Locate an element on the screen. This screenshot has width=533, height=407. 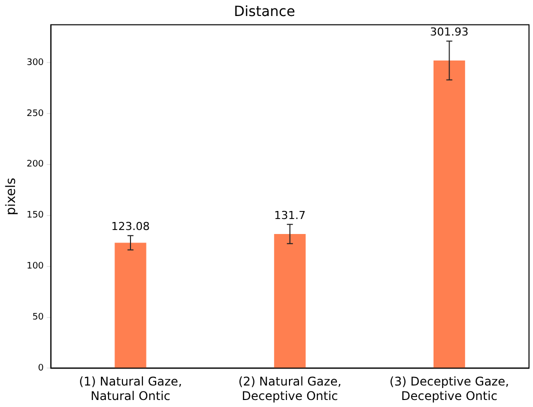
x-tick-label: (1) Natural Gaze, Natural Ontic is located at coordinates (130, 388).